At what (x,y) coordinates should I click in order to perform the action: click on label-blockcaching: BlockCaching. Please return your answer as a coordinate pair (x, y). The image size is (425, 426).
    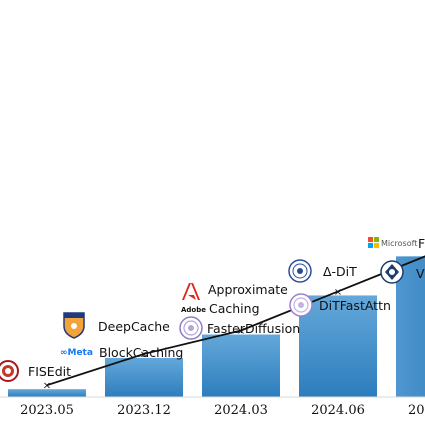
    Looking at the image, I should click on (141, 352).